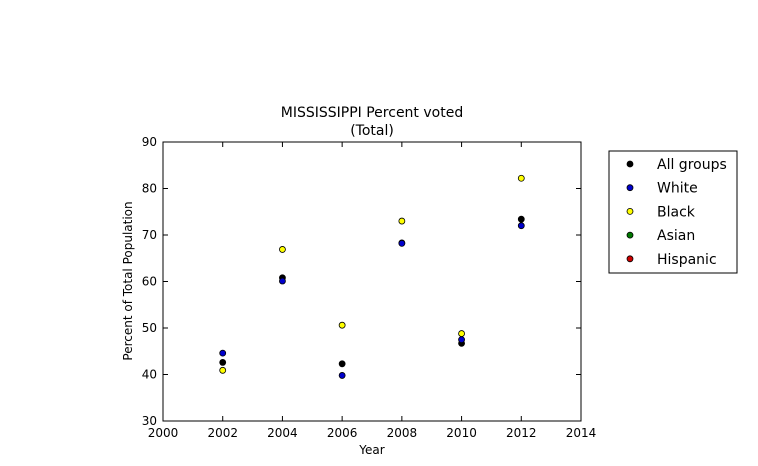 Image resolution: width=758 pixels, height=466 pixels. I want to click on legend-marker-asian, so click(630, 235).